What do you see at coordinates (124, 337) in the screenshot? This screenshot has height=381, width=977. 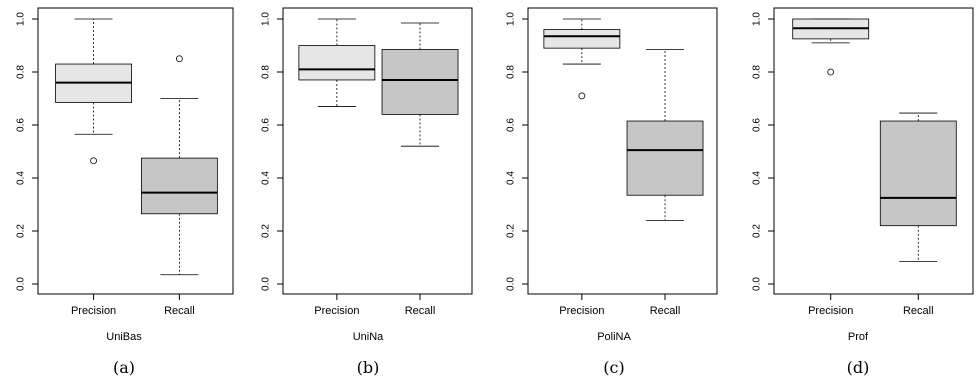 I see `x-axis-label: UniBas` at bounding box center [124, 337].